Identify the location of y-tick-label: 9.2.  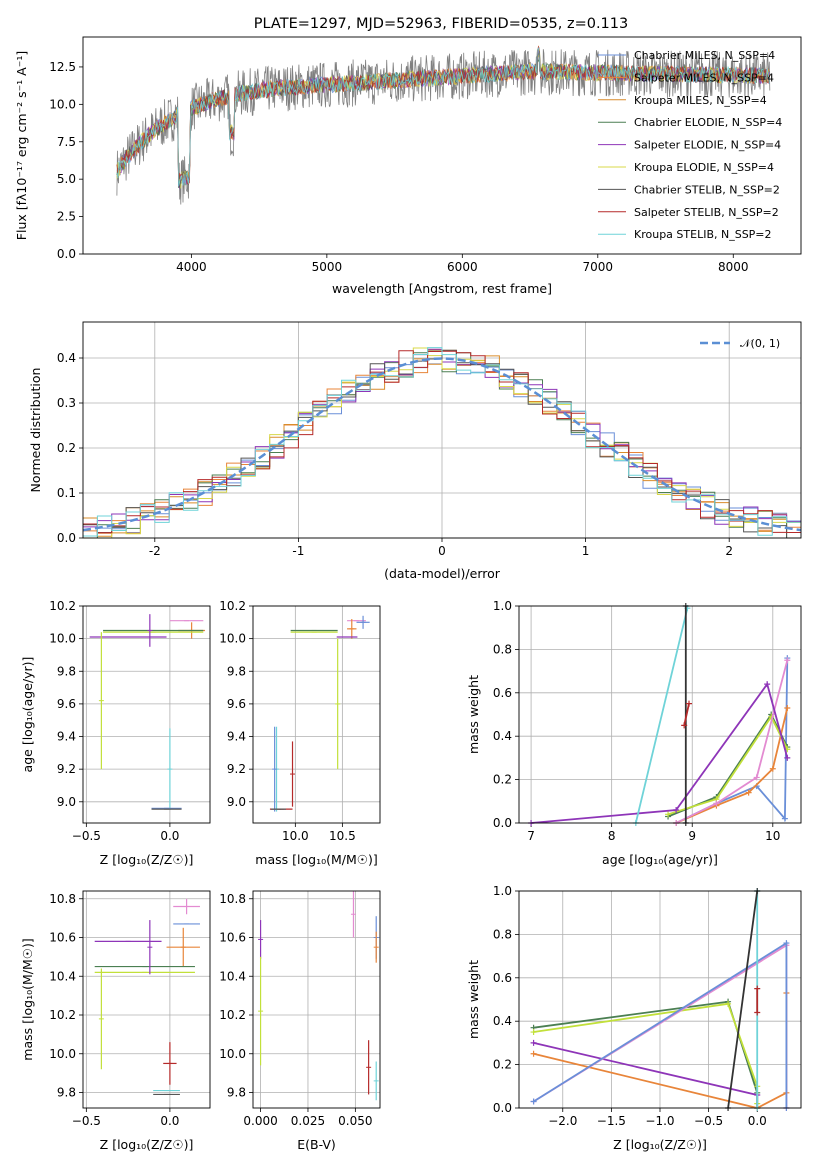
(236, 769).